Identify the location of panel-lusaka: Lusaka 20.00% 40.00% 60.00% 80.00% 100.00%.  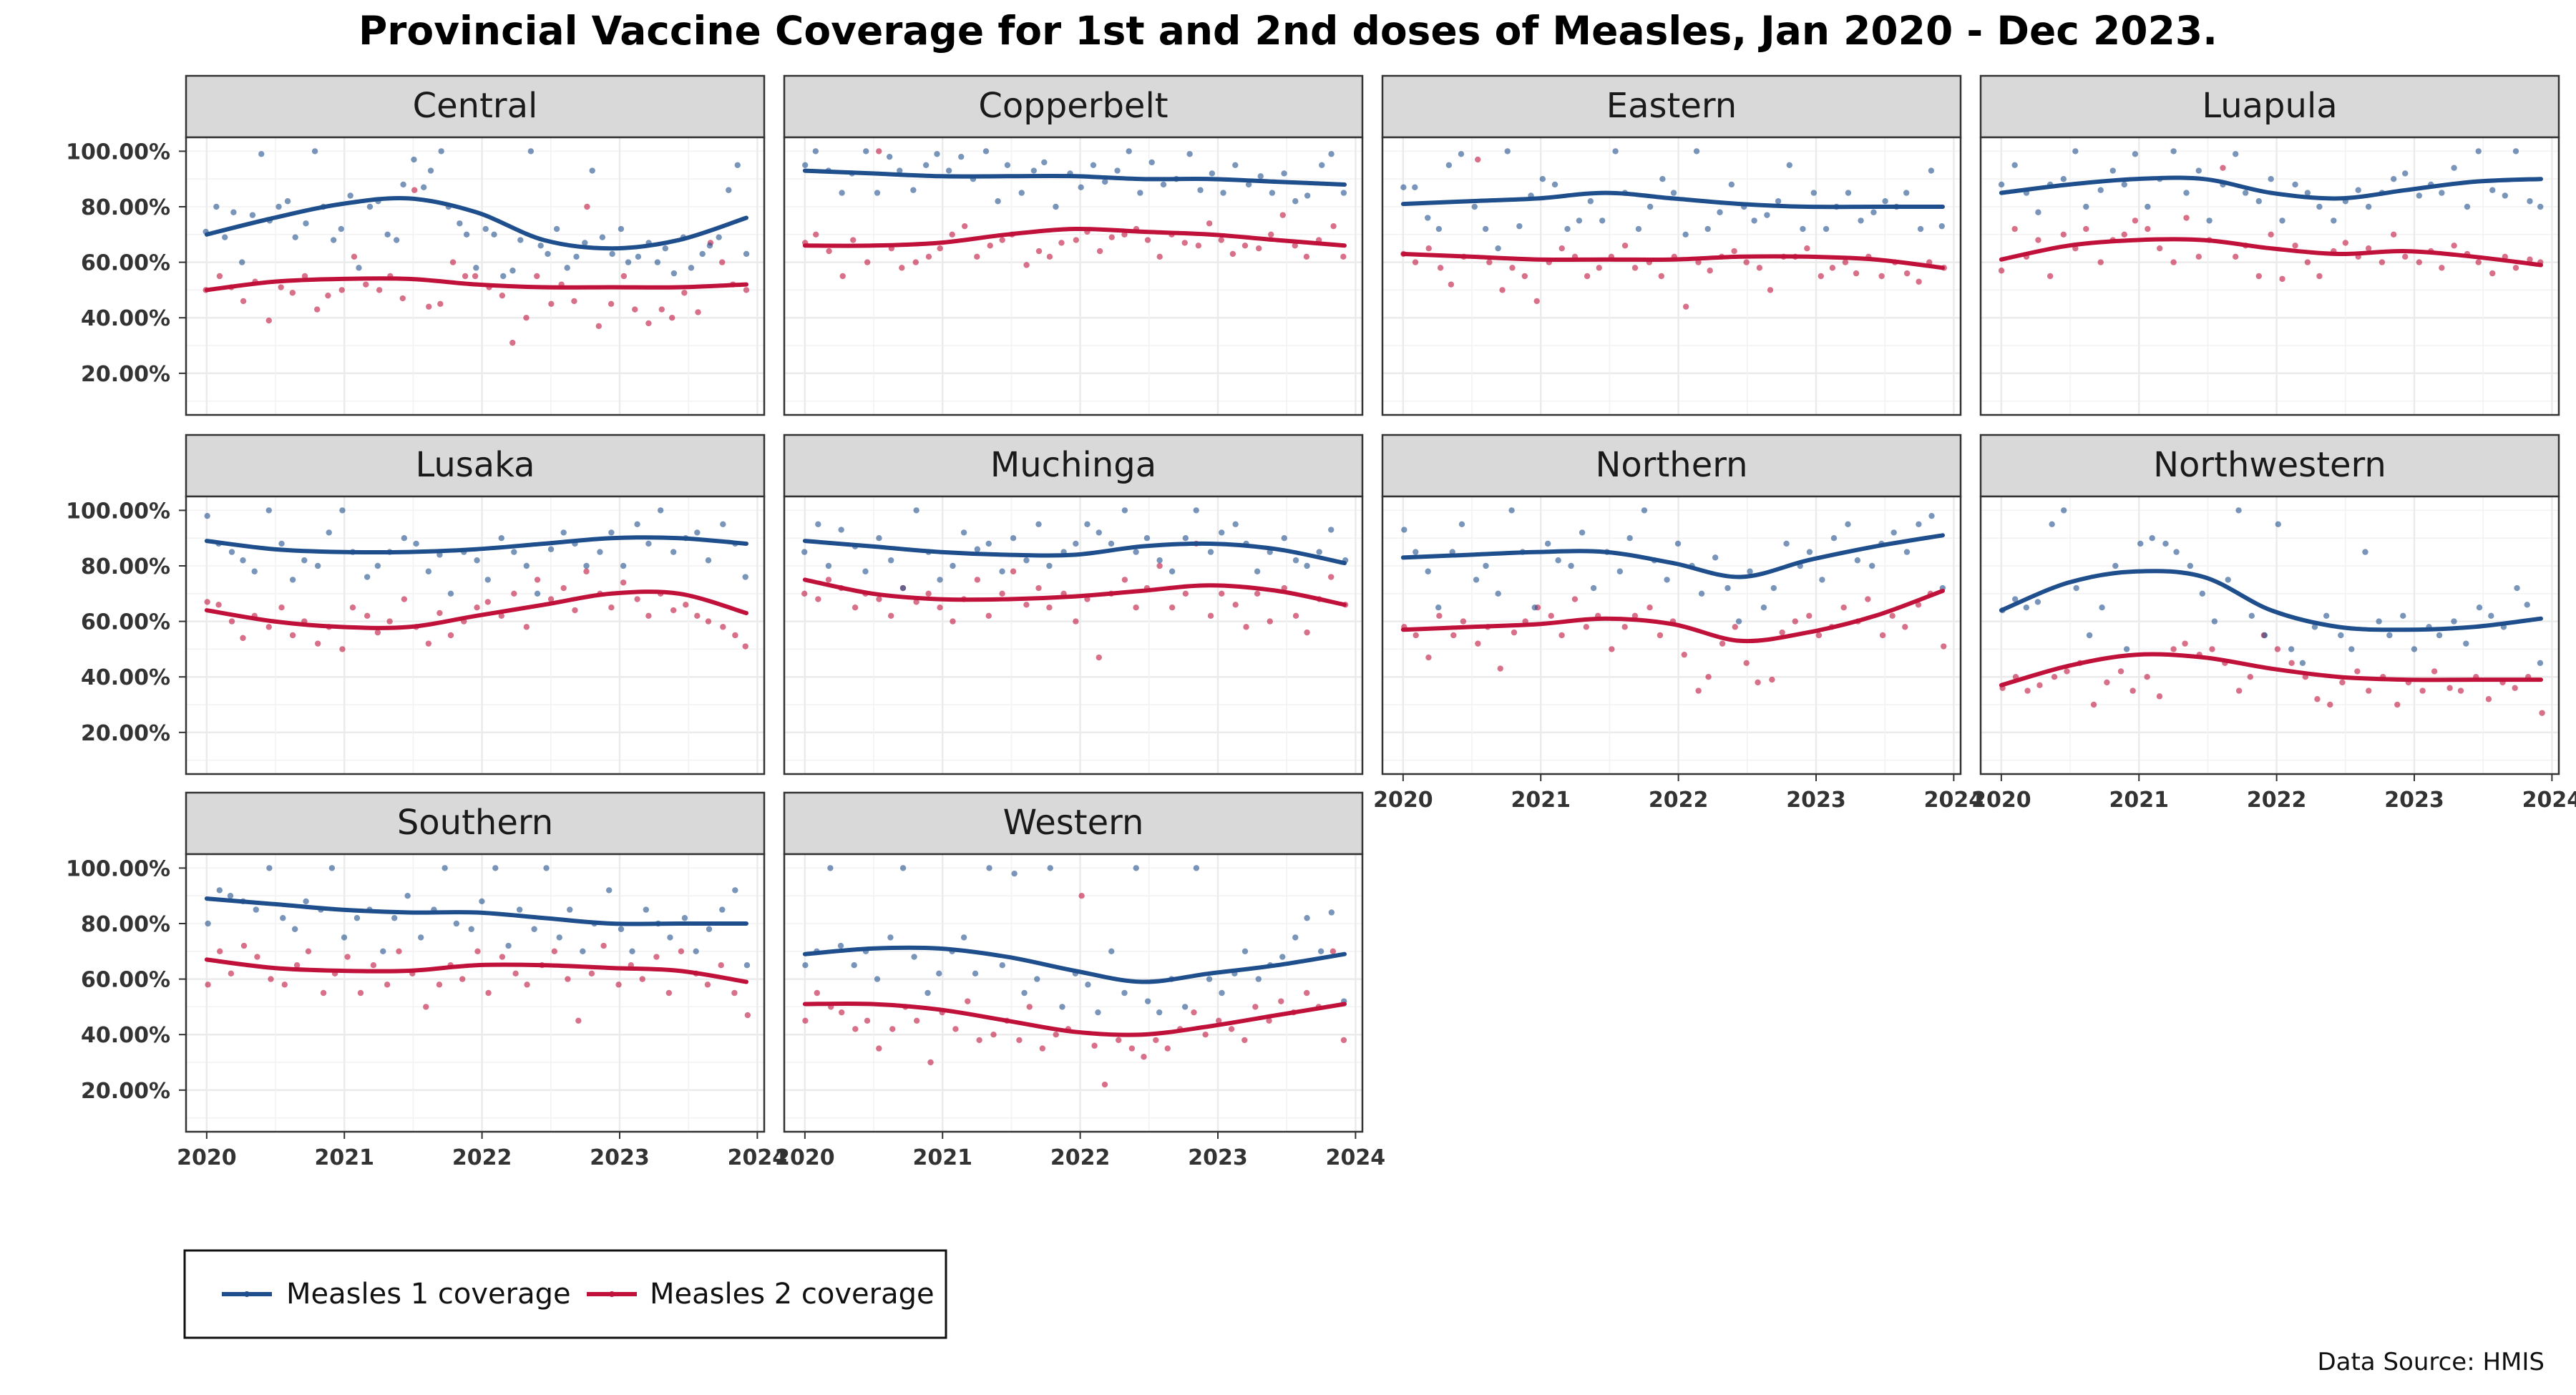
(416, 604).